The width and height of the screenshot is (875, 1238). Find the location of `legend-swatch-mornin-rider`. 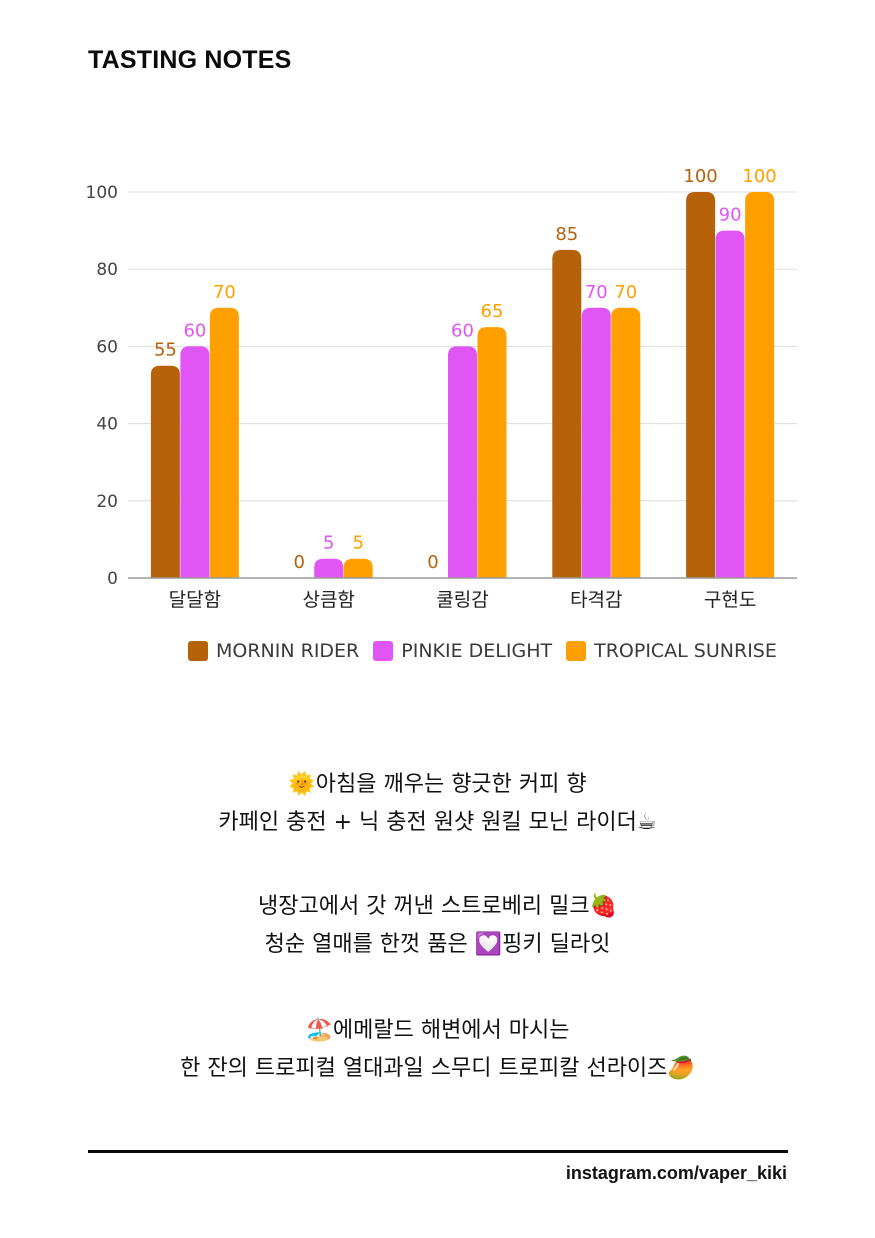

legend-swatch-mornin-rider is located at coordinates (198, 651).